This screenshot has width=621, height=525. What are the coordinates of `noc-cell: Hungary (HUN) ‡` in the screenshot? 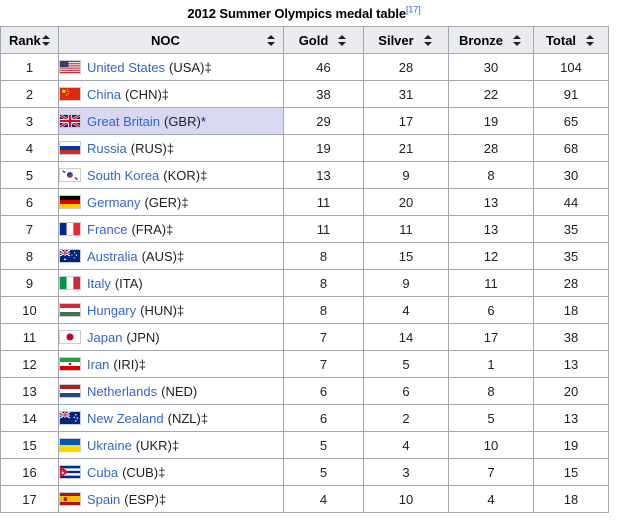 It's located at (171, 310).